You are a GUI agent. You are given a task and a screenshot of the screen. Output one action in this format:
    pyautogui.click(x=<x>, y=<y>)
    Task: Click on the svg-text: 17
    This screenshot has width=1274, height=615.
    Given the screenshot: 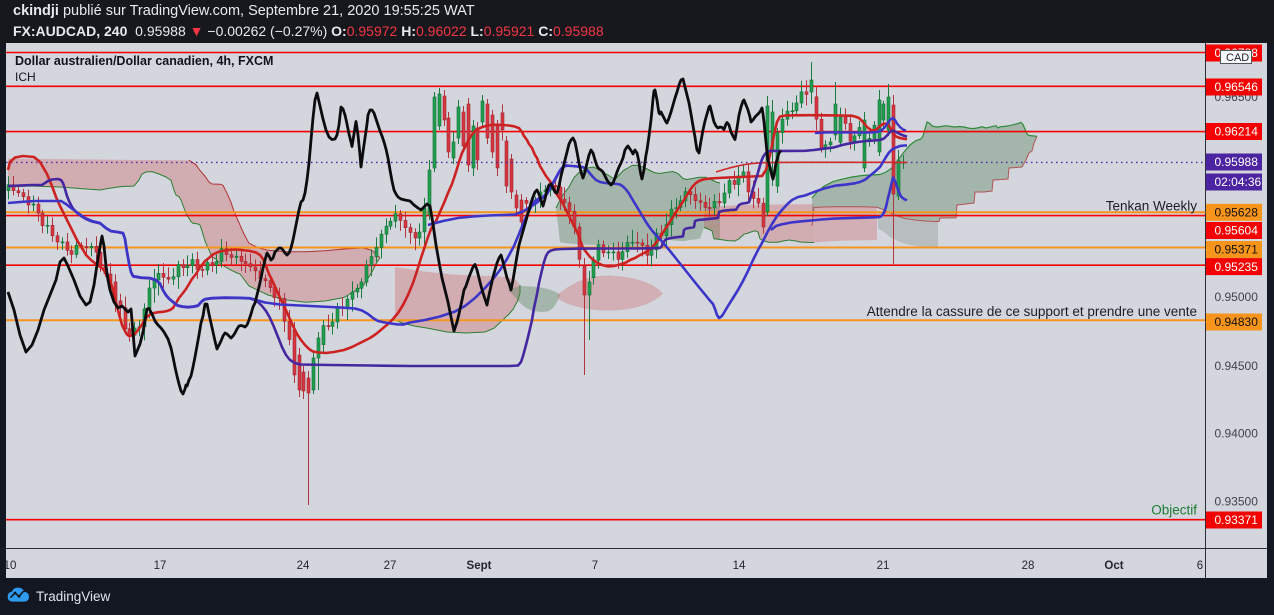 What is the action you would take?
    pyautogui.click(x=160, y=566)
    